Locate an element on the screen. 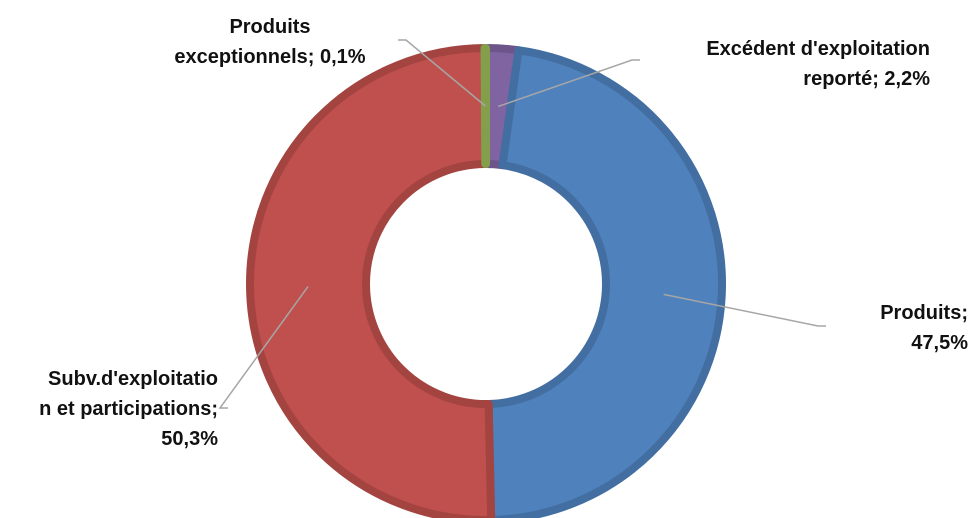 Image resolution: width=974 pixels, height=518 pixels. label-exceptionnels-line2: exceptionnels; 0,1% is located at coordinates (270, 57).